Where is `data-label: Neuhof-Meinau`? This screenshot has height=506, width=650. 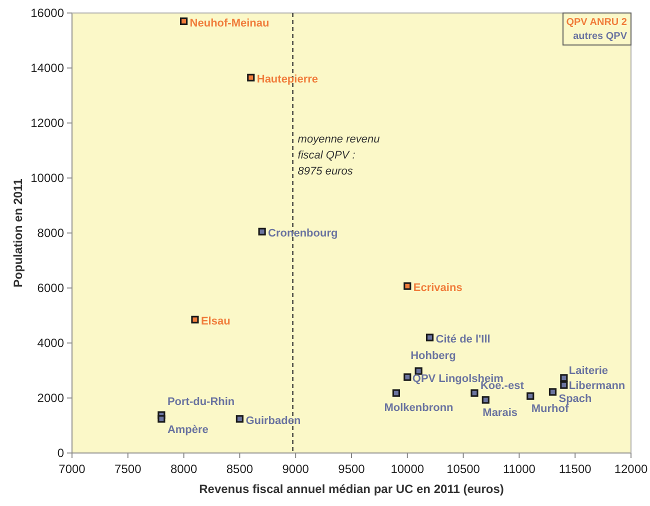
data-label: Neuhof-Meinau is located at coordinates (230, 23).